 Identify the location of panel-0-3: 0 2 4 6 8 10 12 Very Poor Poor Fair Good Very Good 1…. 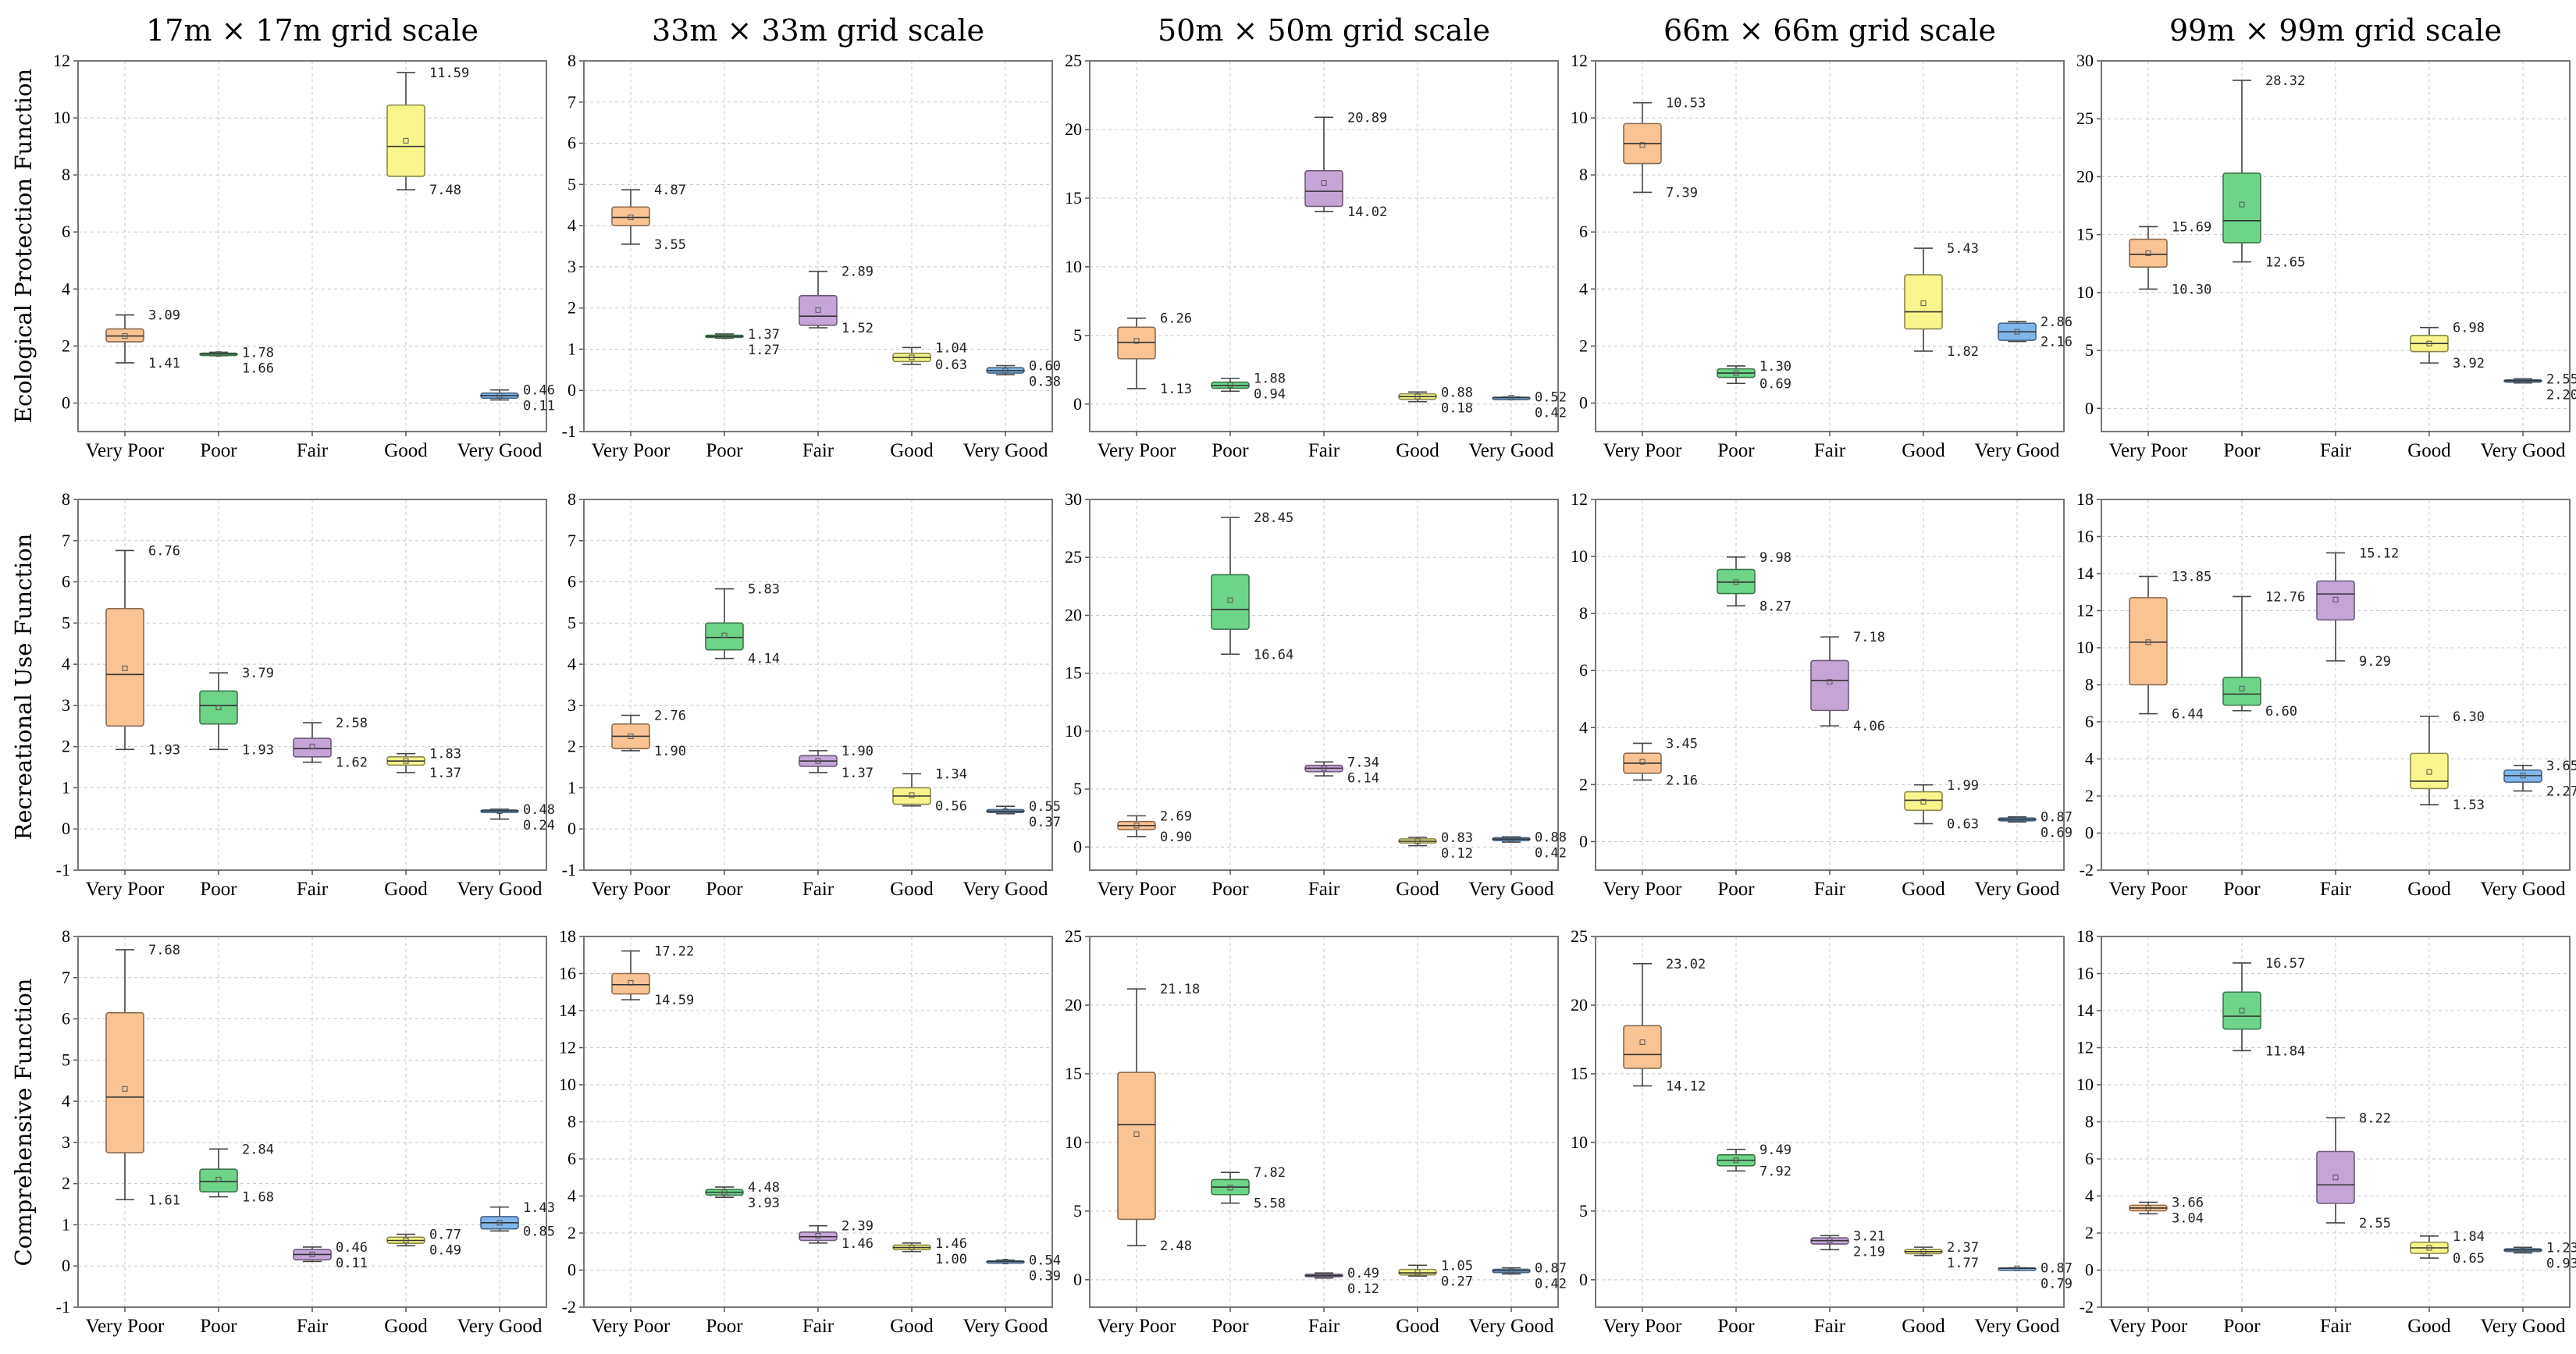
(1822, 256).